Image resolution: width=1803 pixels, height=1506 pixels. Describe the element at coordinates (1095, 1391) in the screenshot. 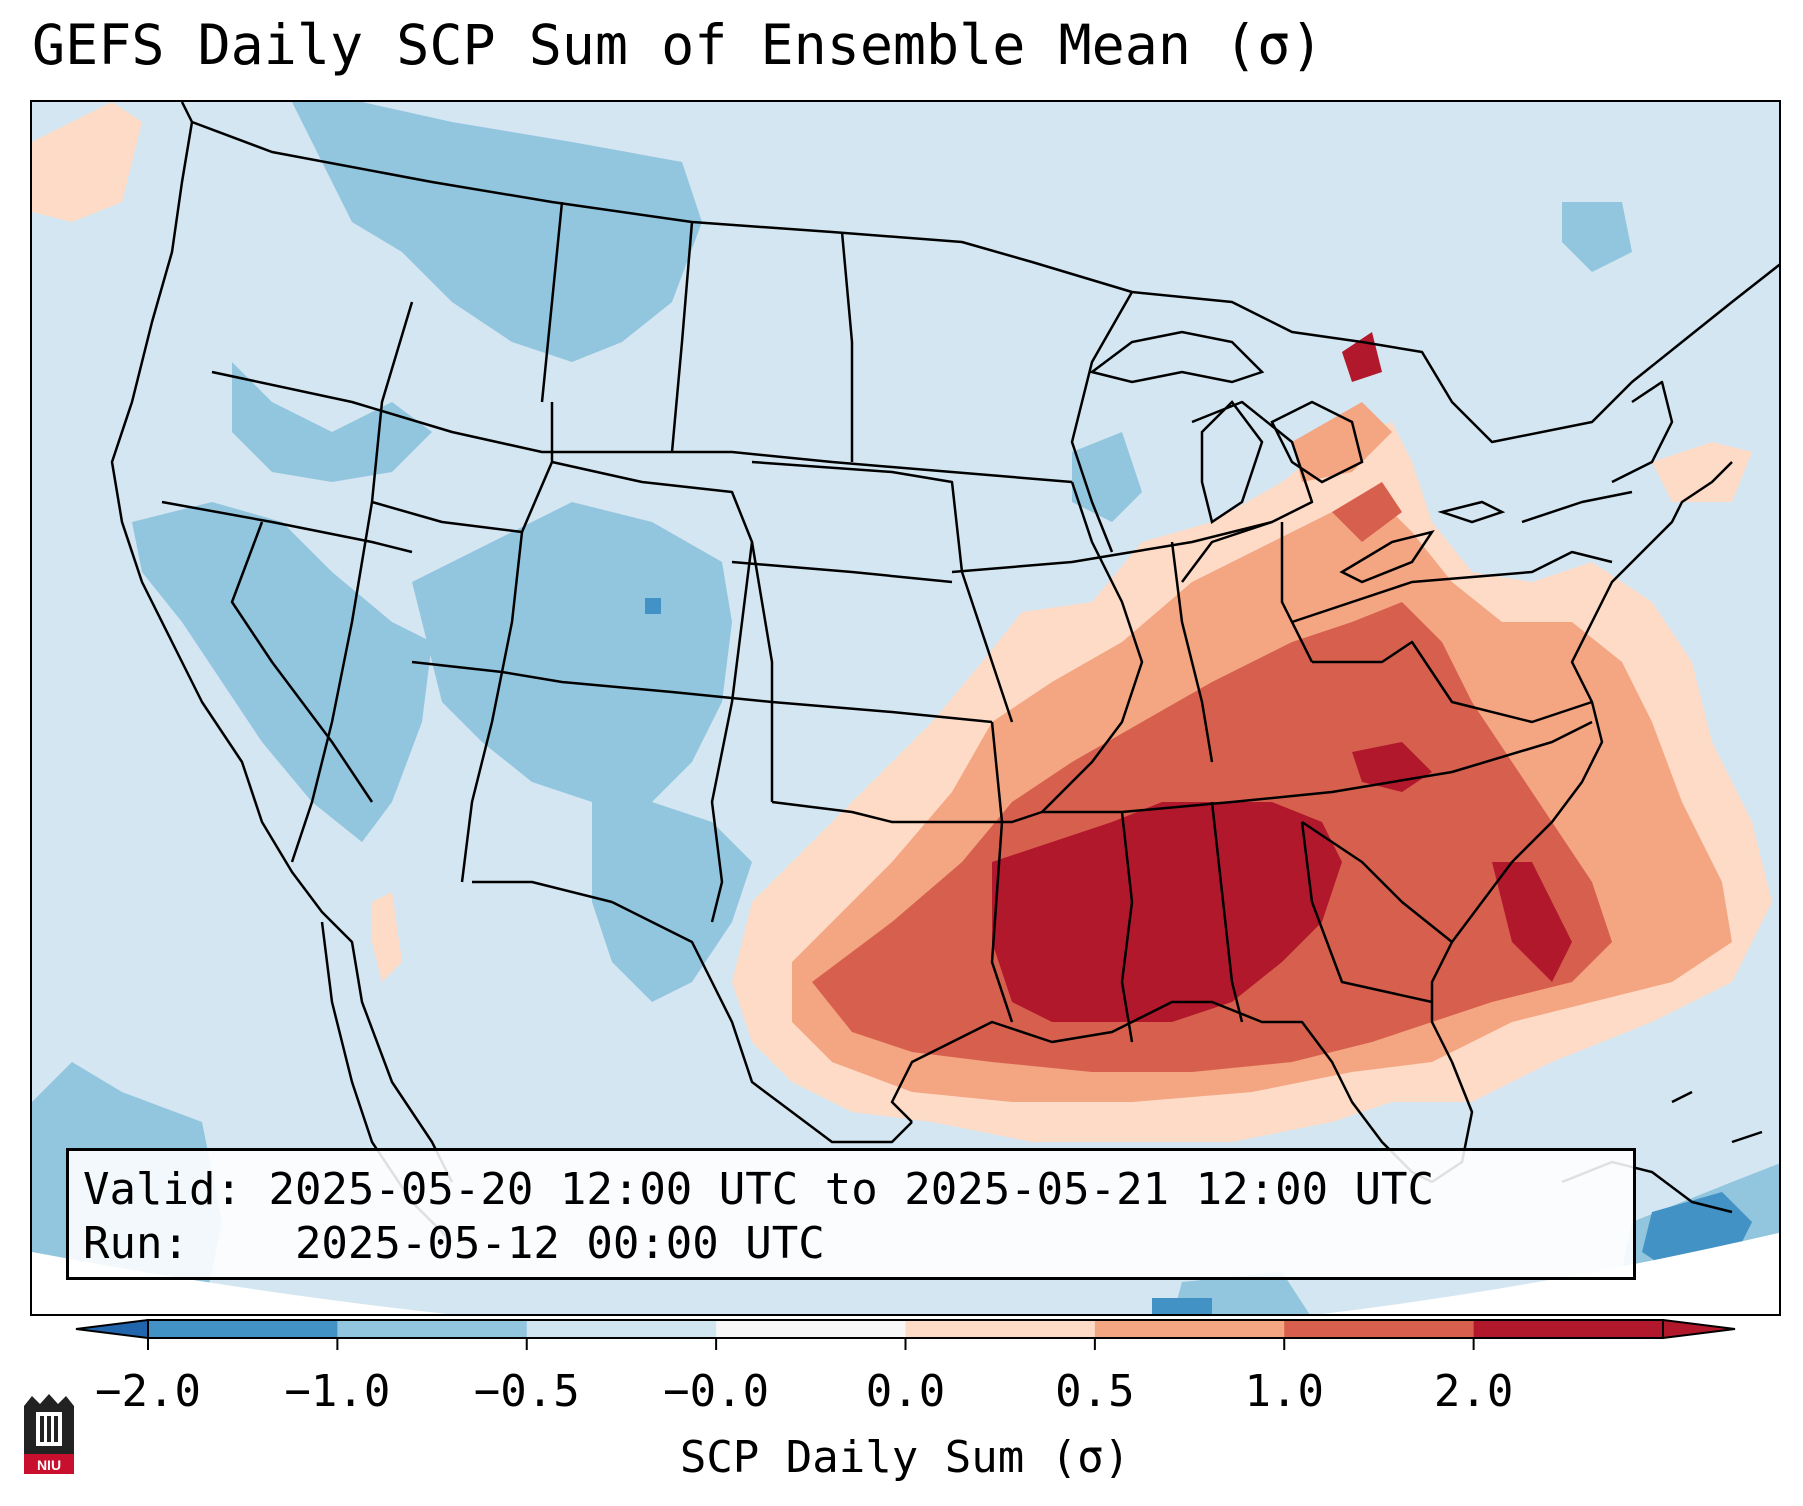

I see `colorbar-tick-label: 0.5` at that location.